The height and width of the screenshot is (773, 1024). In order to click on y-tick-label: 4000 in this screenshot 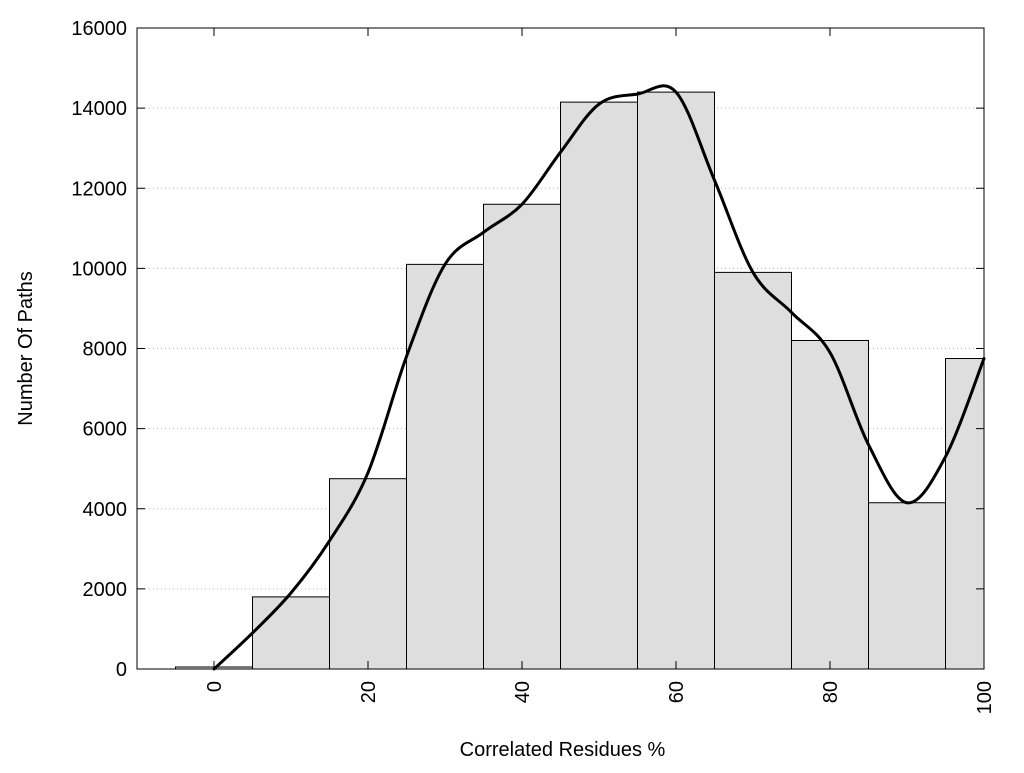, I will do `click(105, 510)`.